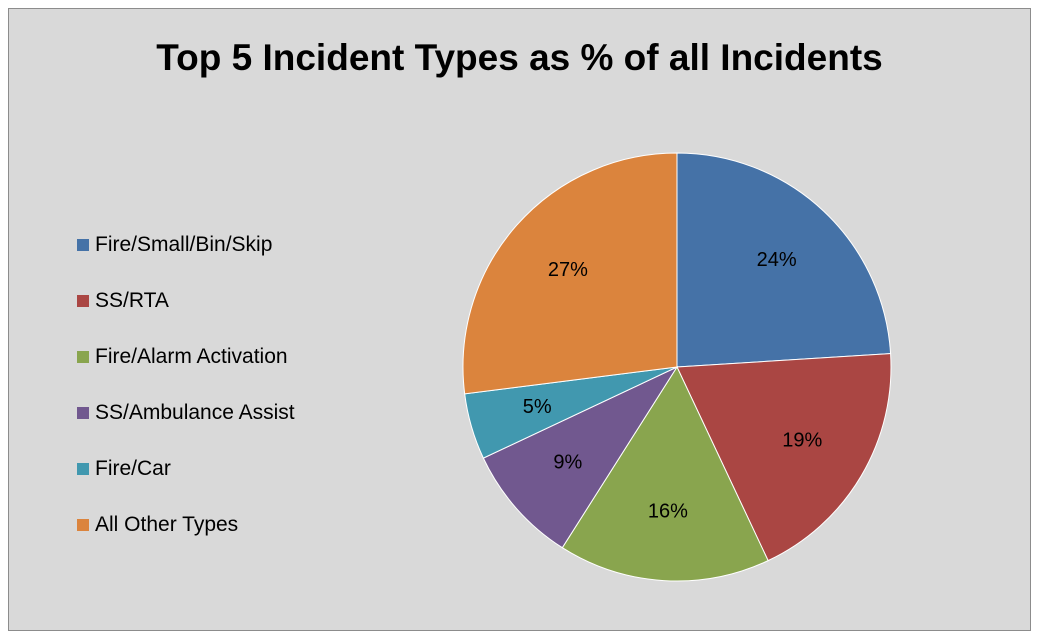 The height and width of the screenshot is (641, 1041). What do you see at coordinates (132, 300) in the screenshot?
I see `legend-label: SS/RTA` at bounding box center [132, 300].